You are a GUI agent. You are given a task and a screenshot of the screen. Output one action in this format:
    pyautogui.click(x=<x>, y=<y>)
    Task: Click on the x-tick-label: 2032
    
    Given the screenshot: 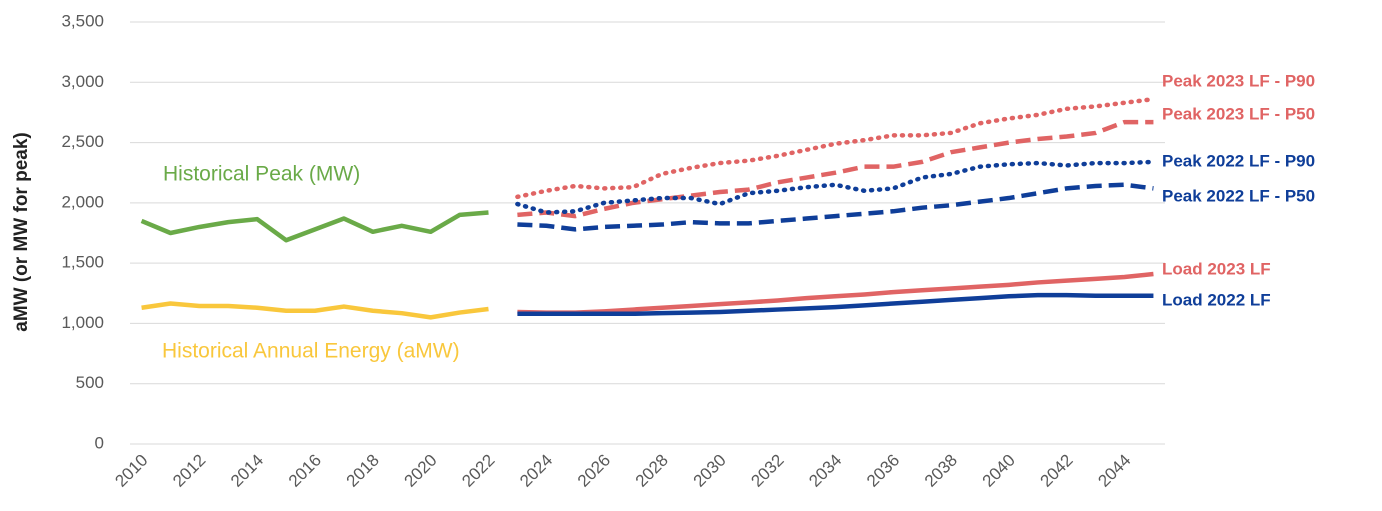 What is the action you would take?
    pyautogui.click(x=767, y=471)
    